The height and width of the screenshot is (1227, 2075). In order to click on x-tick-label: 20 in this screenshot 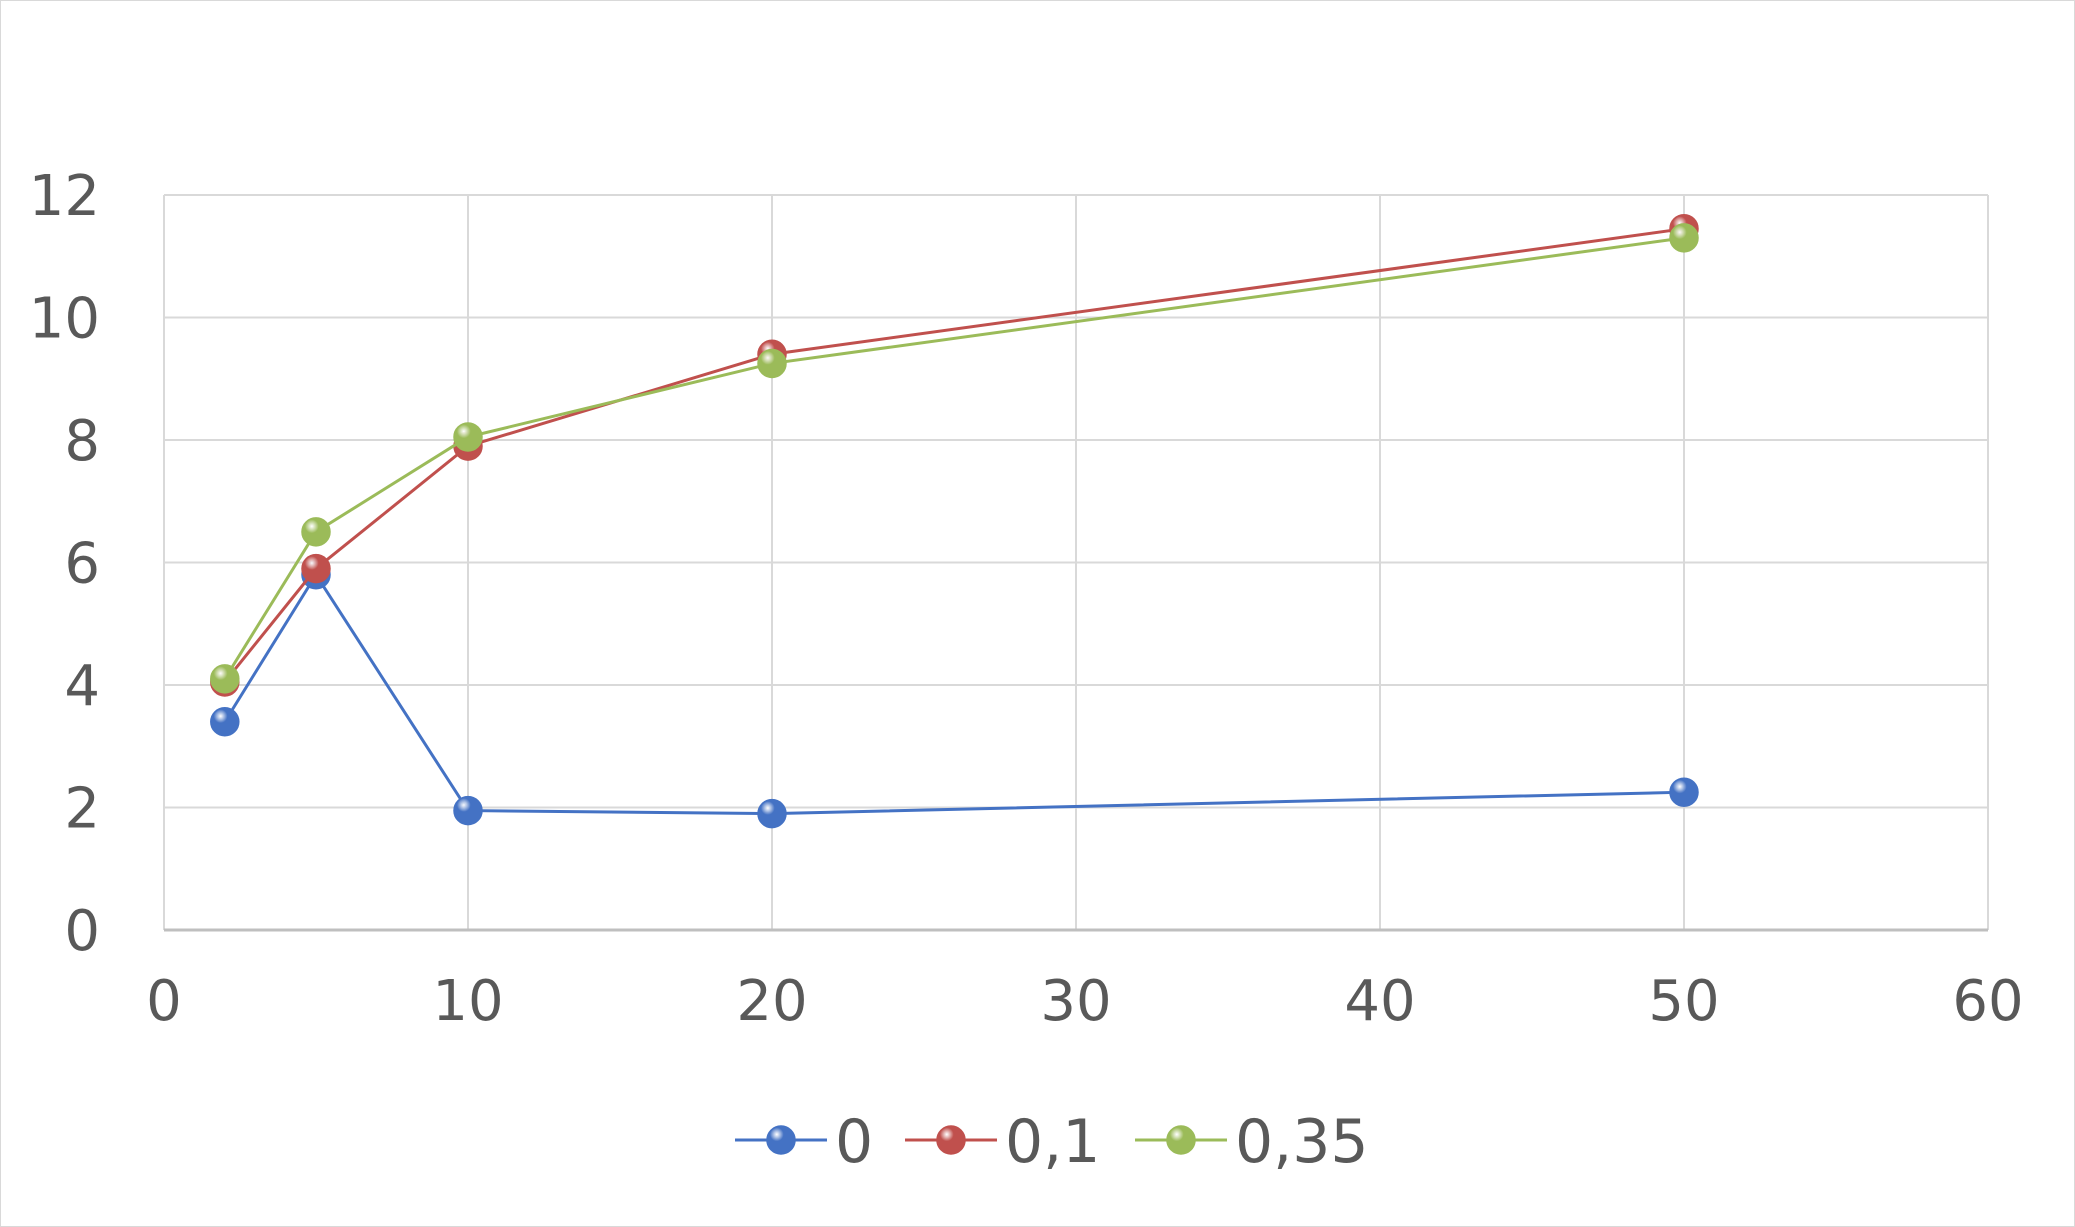, I will do `click(771, 1001)`.